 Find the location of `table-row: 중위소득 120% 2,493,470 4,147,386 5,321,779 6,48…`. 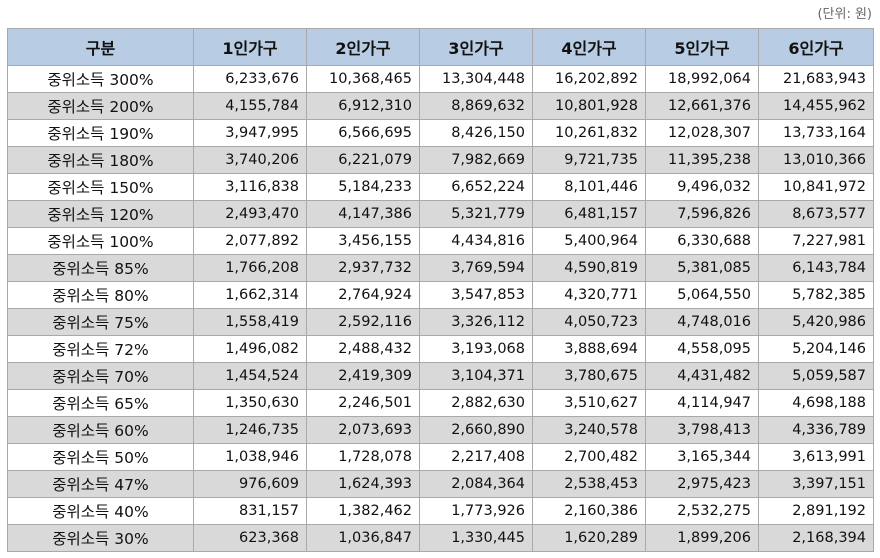

table-row: 중위소득 120% 2,493,470 4,147,386 5,321,779 6,48… is located at coordinates (440, 214).